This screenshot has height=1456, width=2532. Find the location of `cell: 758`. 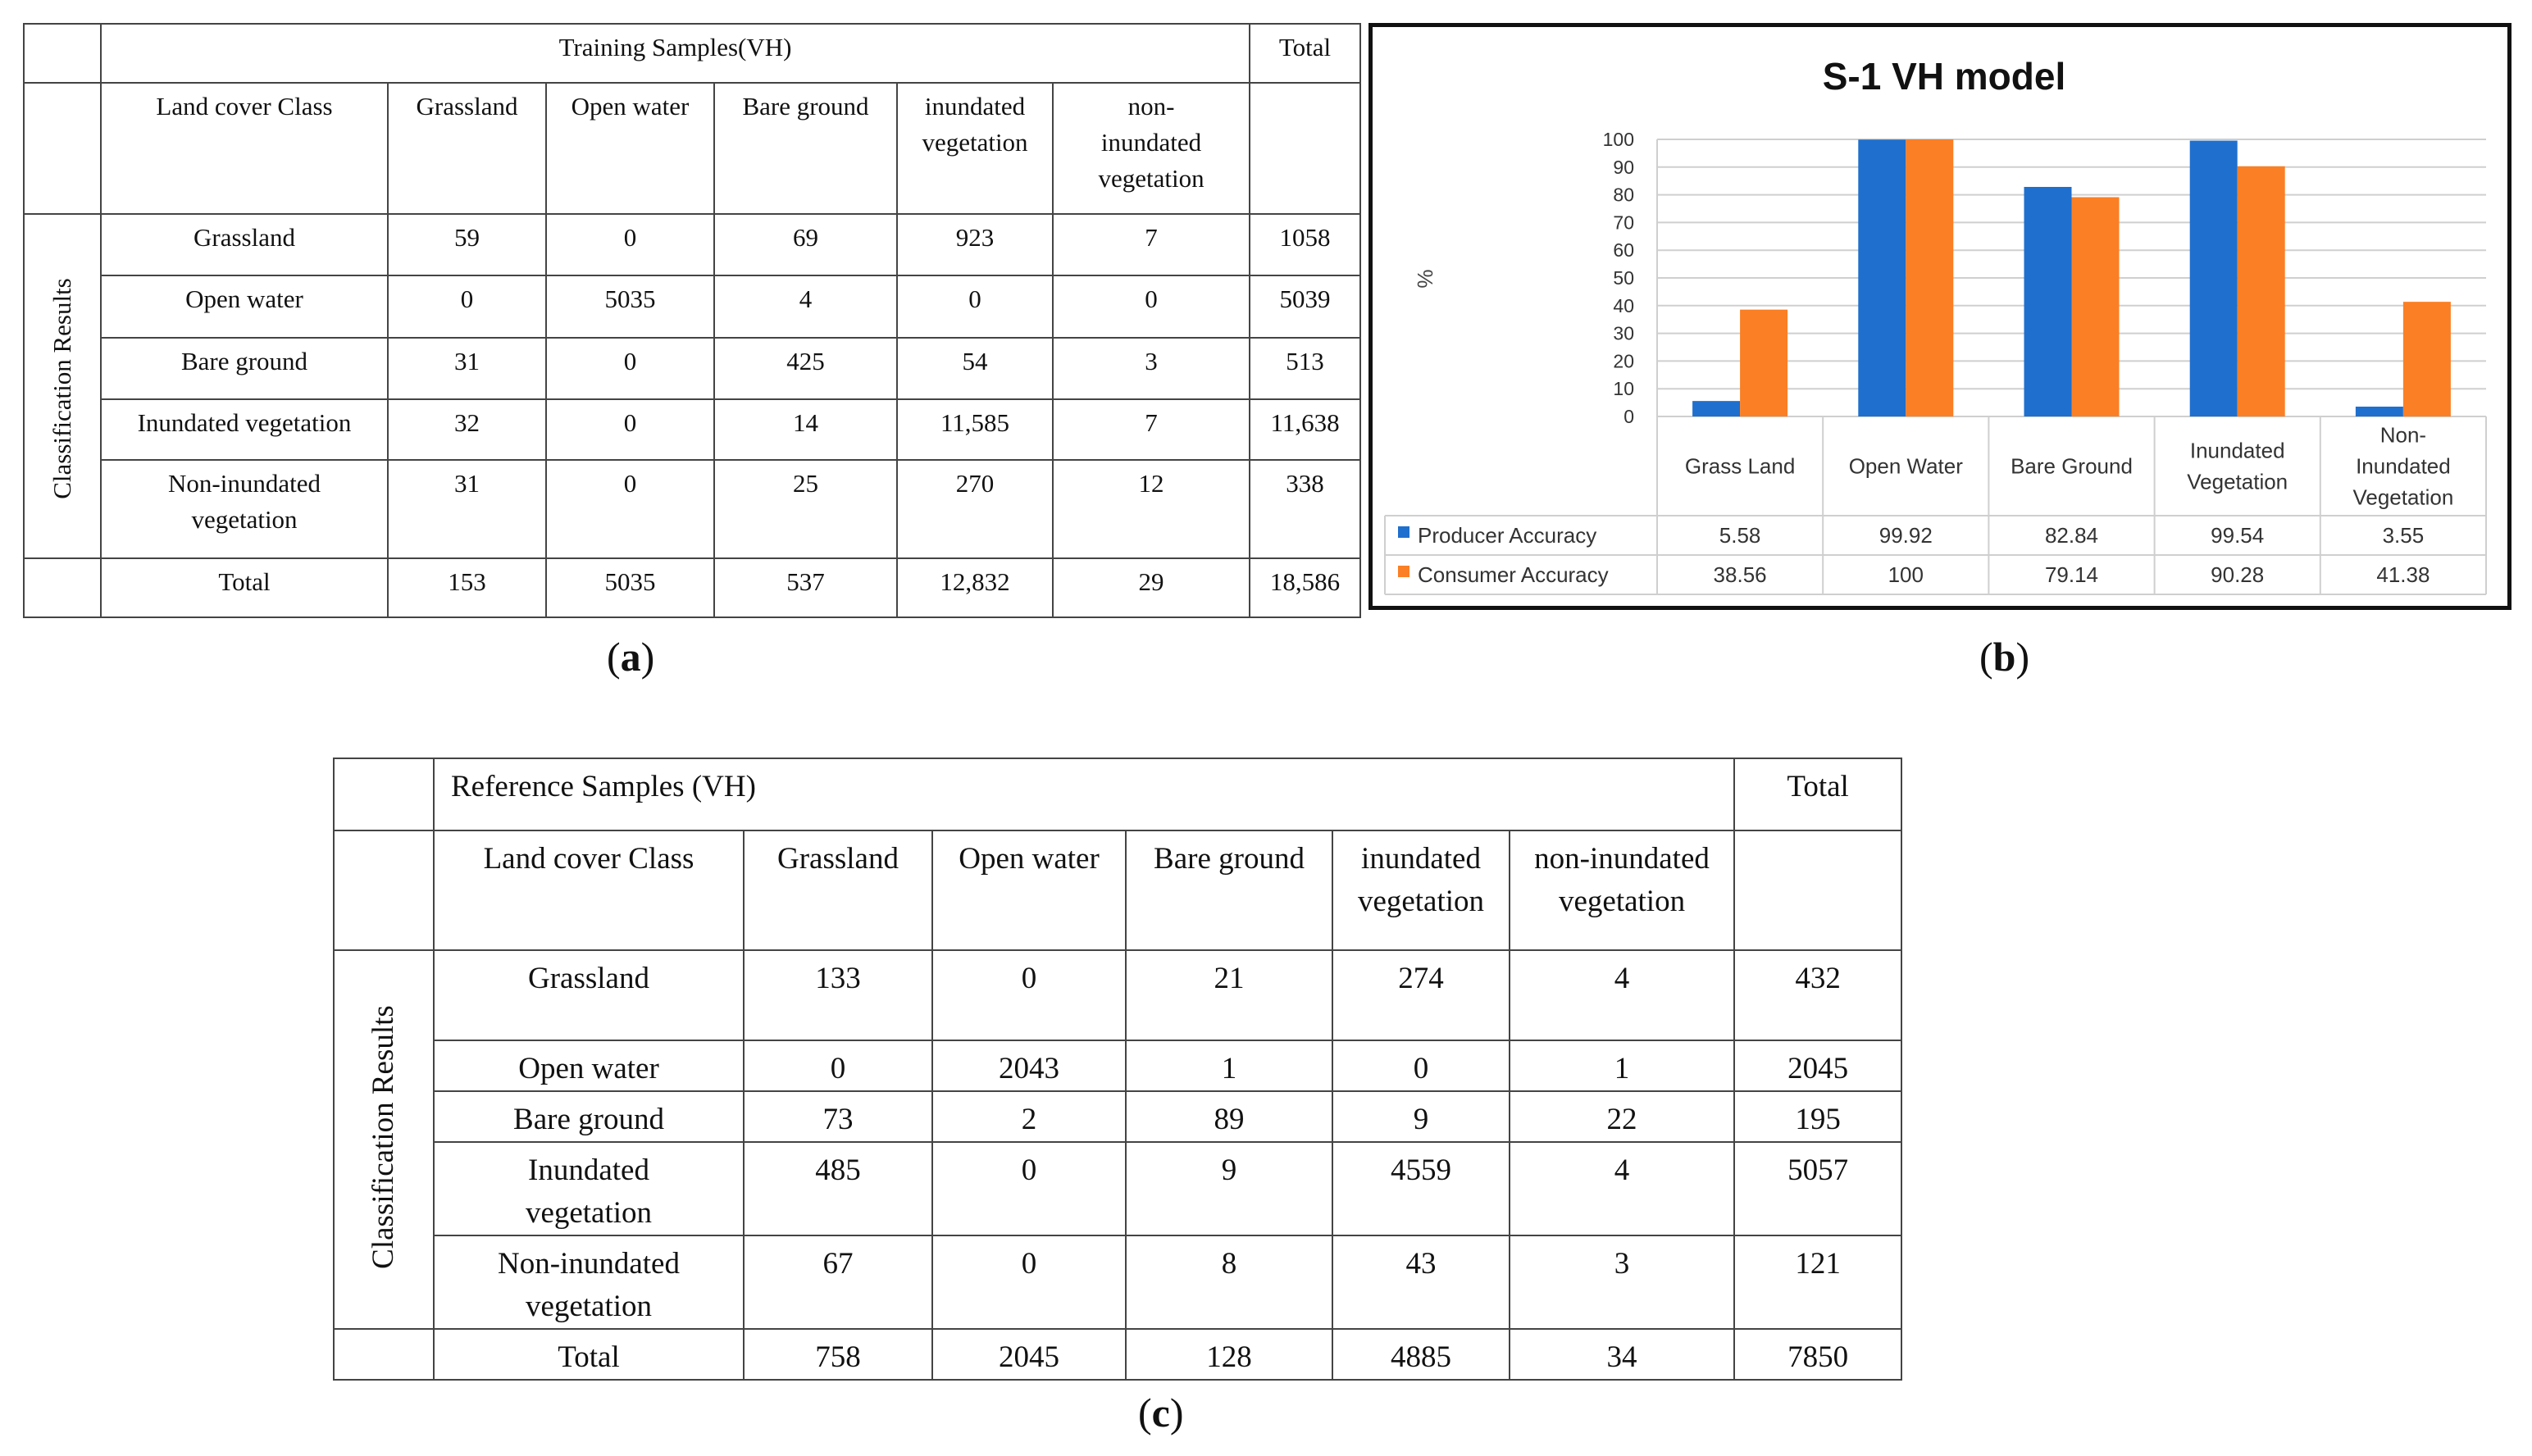

cell: 758 is located at coordinates (838, 1354).